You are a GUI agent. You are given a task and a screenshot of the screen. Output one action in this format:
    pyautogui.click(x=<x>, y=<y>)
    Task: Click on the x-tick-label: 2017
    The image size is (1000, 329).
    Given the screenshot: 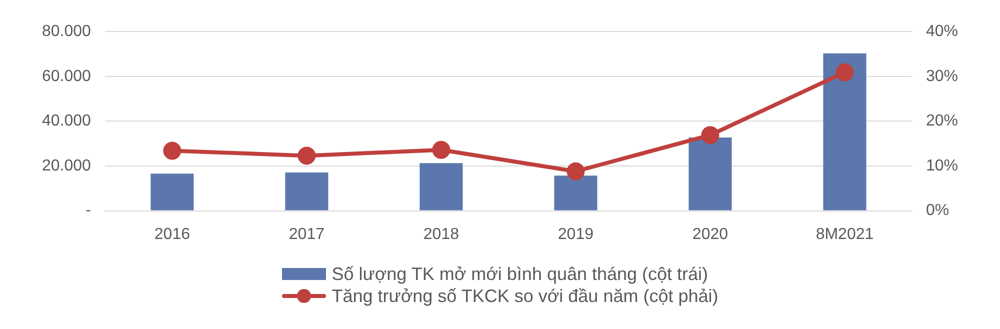 What is the action you would take?
    pyautogui.click(x=306, y=234)
    